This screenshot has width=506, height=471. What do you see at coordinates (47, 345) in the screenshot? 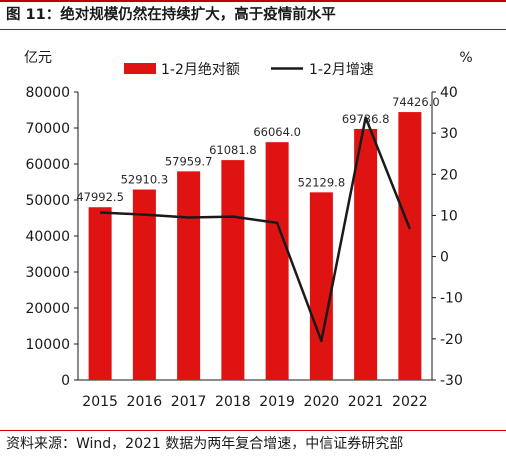
I see `left-tick-label: 10000` at bounding box center [47, 345].